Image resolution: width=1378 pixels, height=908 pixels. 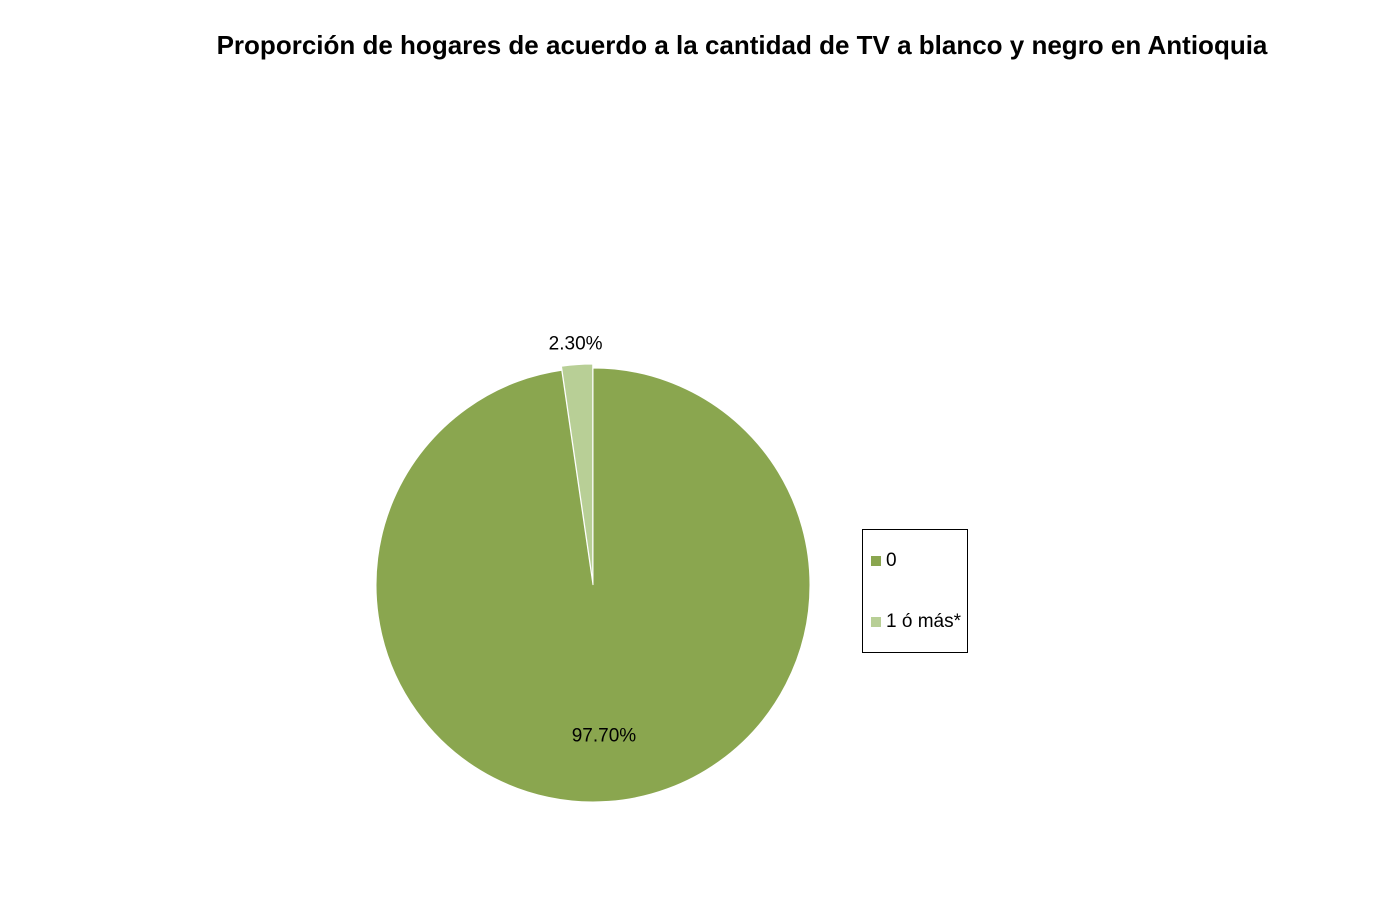 What do you see at coordinates (576, 344) in the screenshot?
I see `data-label: 2.30%` at bounding box center [576, 344].